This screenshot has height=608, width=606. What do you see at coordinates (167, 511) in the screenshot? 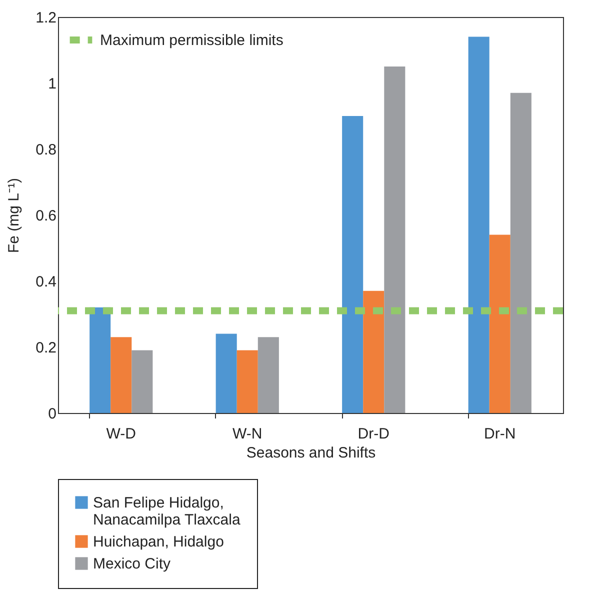
I see `legend-label: San Felipe Hidalgo, Nanacamilpa Tlaxcala` at bounding box center [167, 511].